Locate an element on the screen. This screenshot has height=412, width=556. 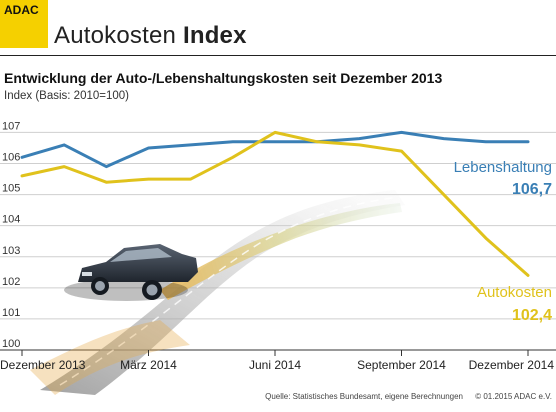
y-tick-label: 100 is located at coordinates (11, 344).